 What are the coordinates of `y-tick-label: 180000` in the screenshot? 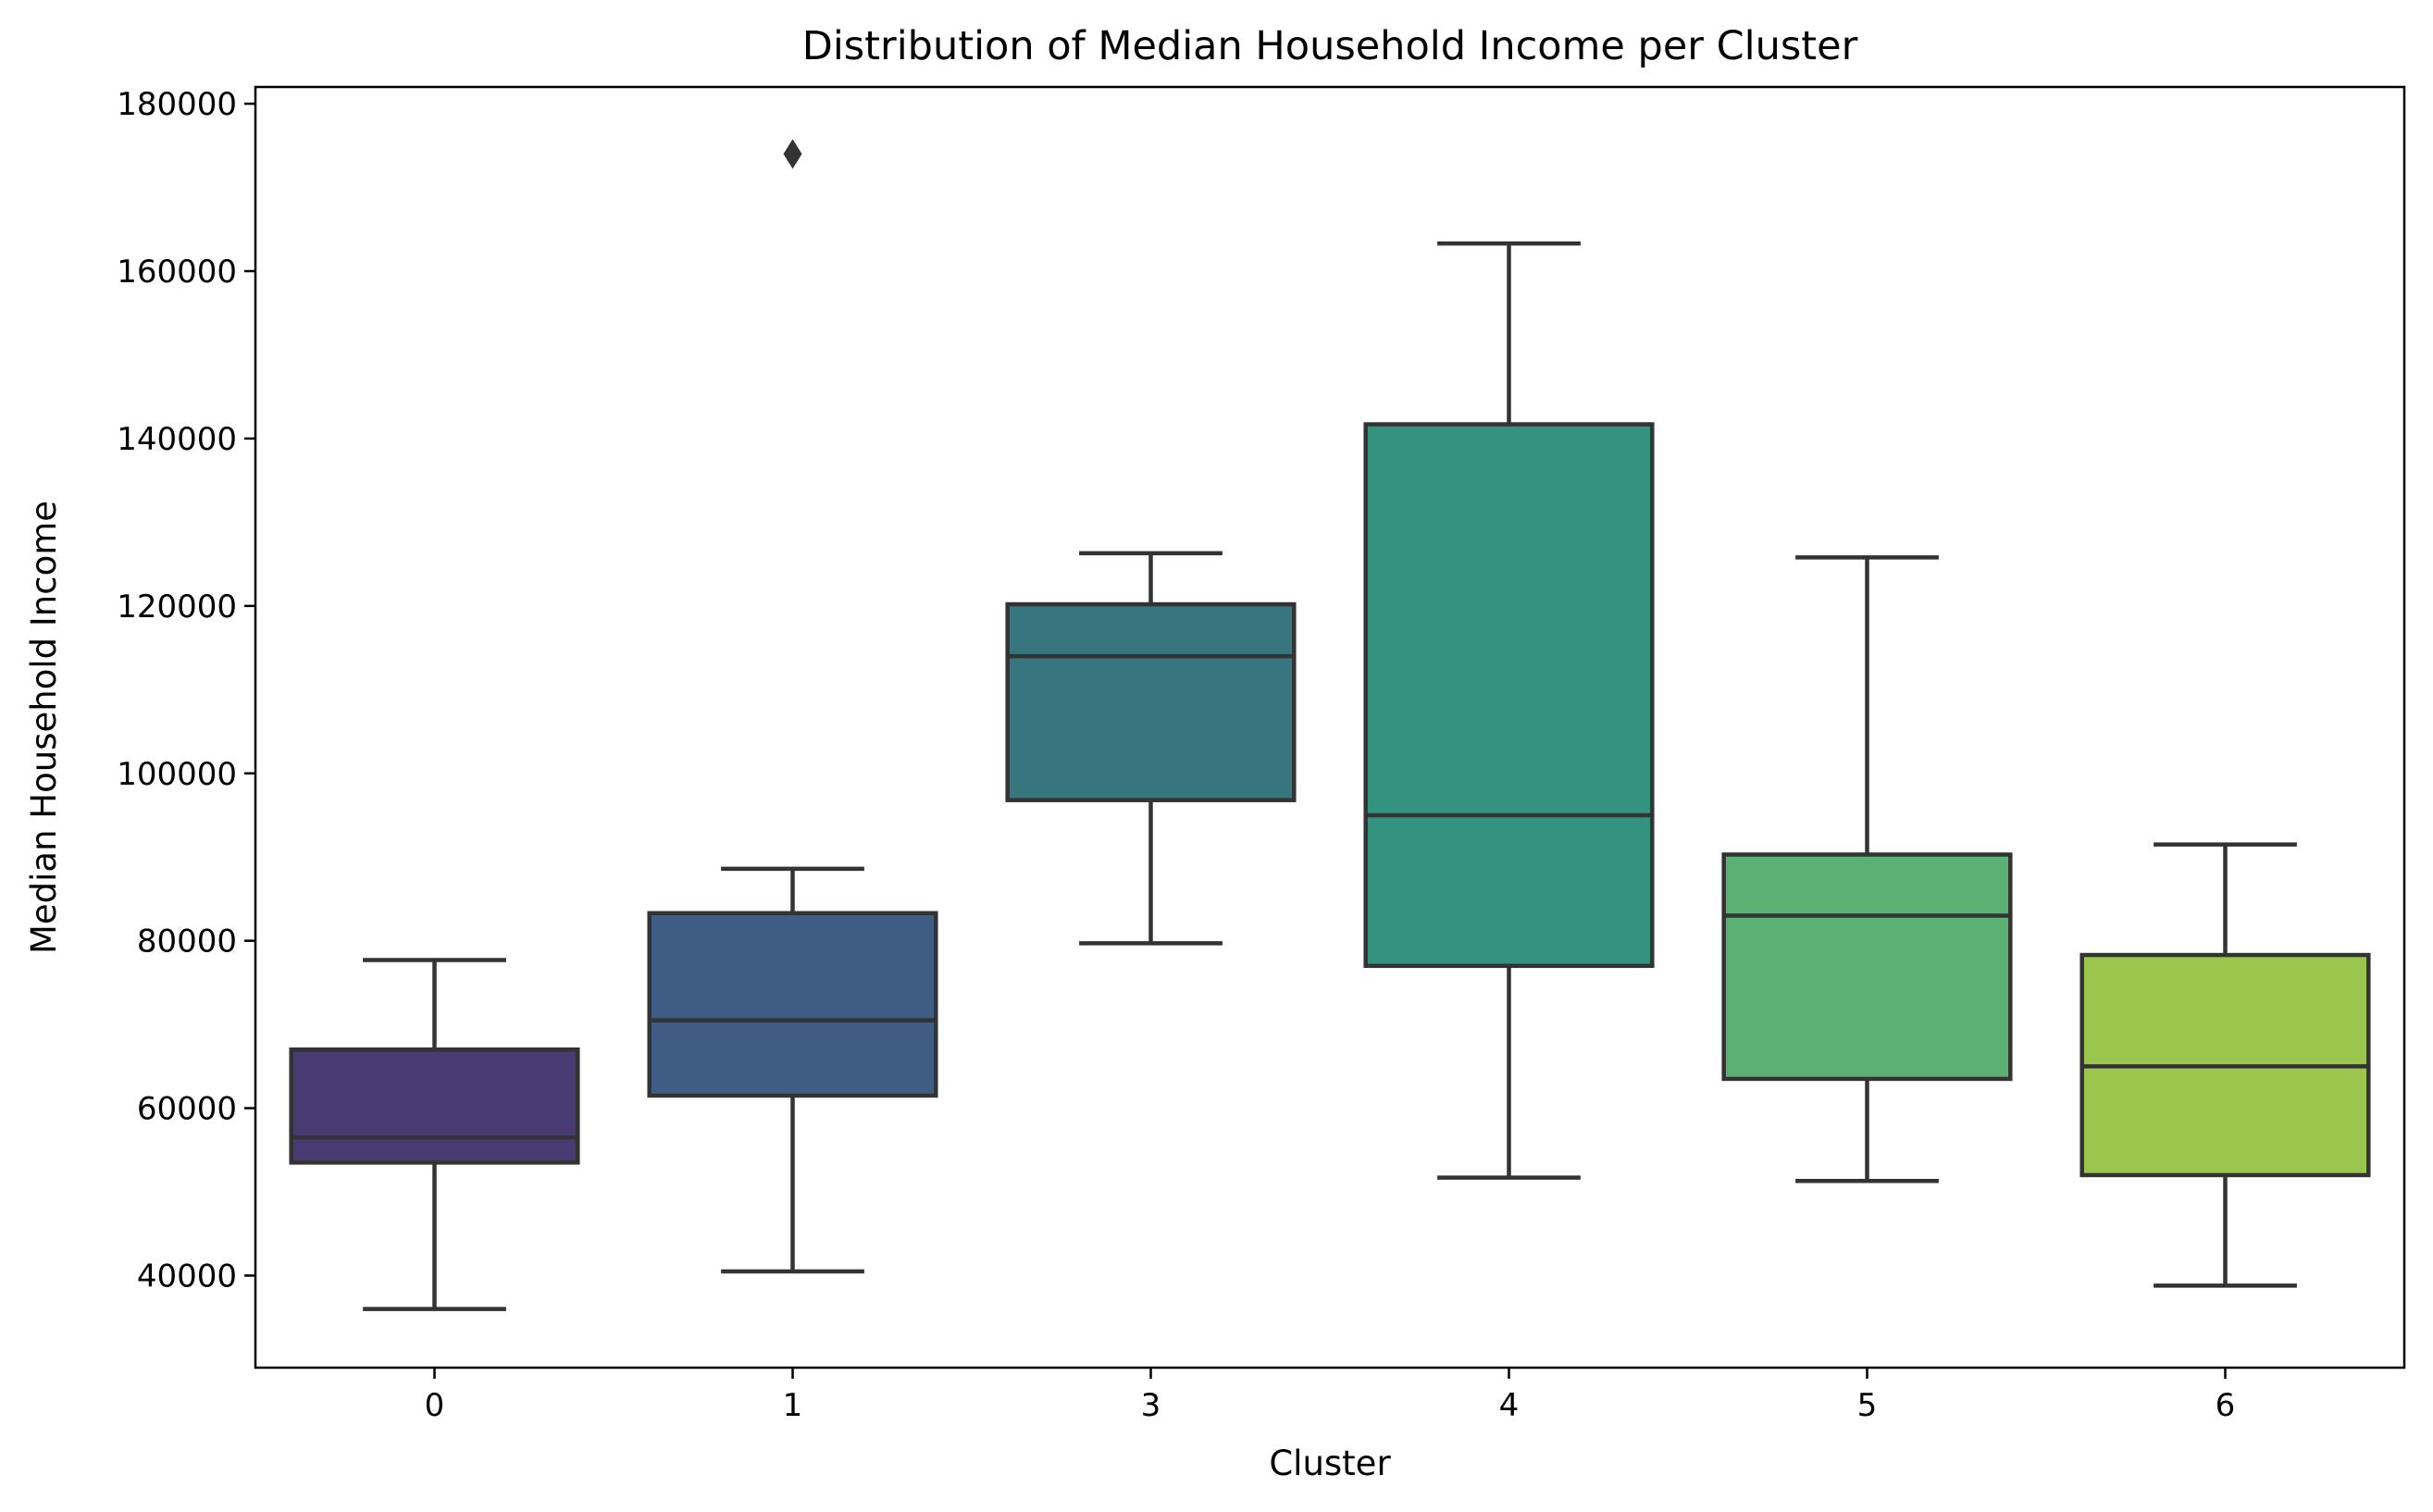 It's located at (177, 104).